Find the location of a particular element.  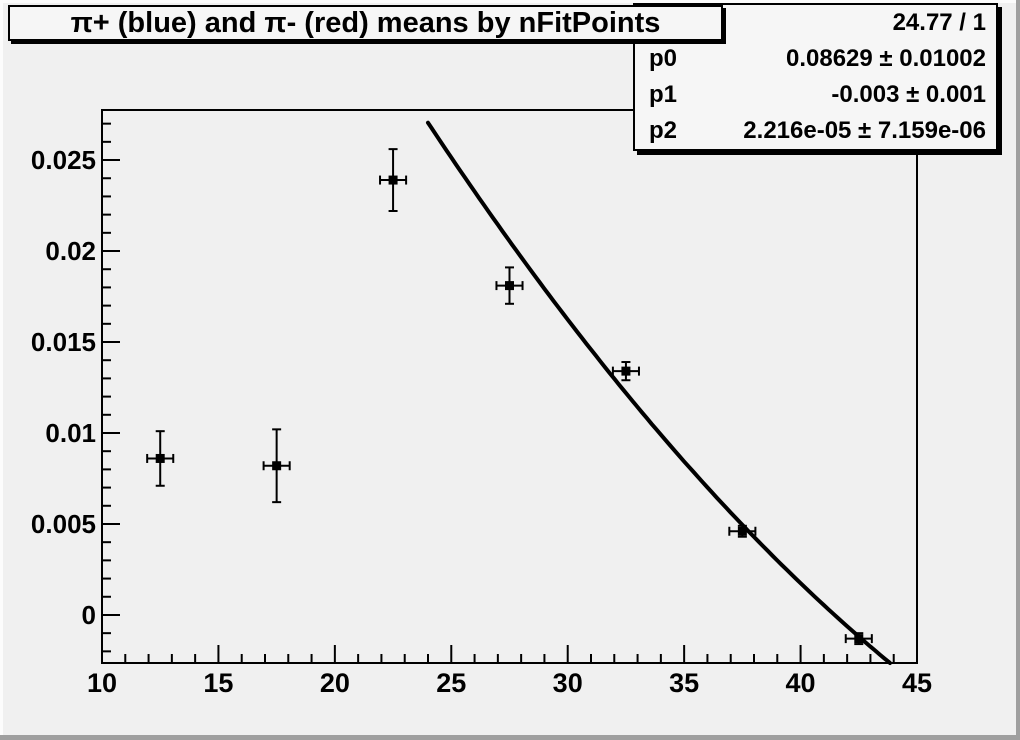

stats-chi2-value: 24.77 / 1 is located at coordinates (939, 22).